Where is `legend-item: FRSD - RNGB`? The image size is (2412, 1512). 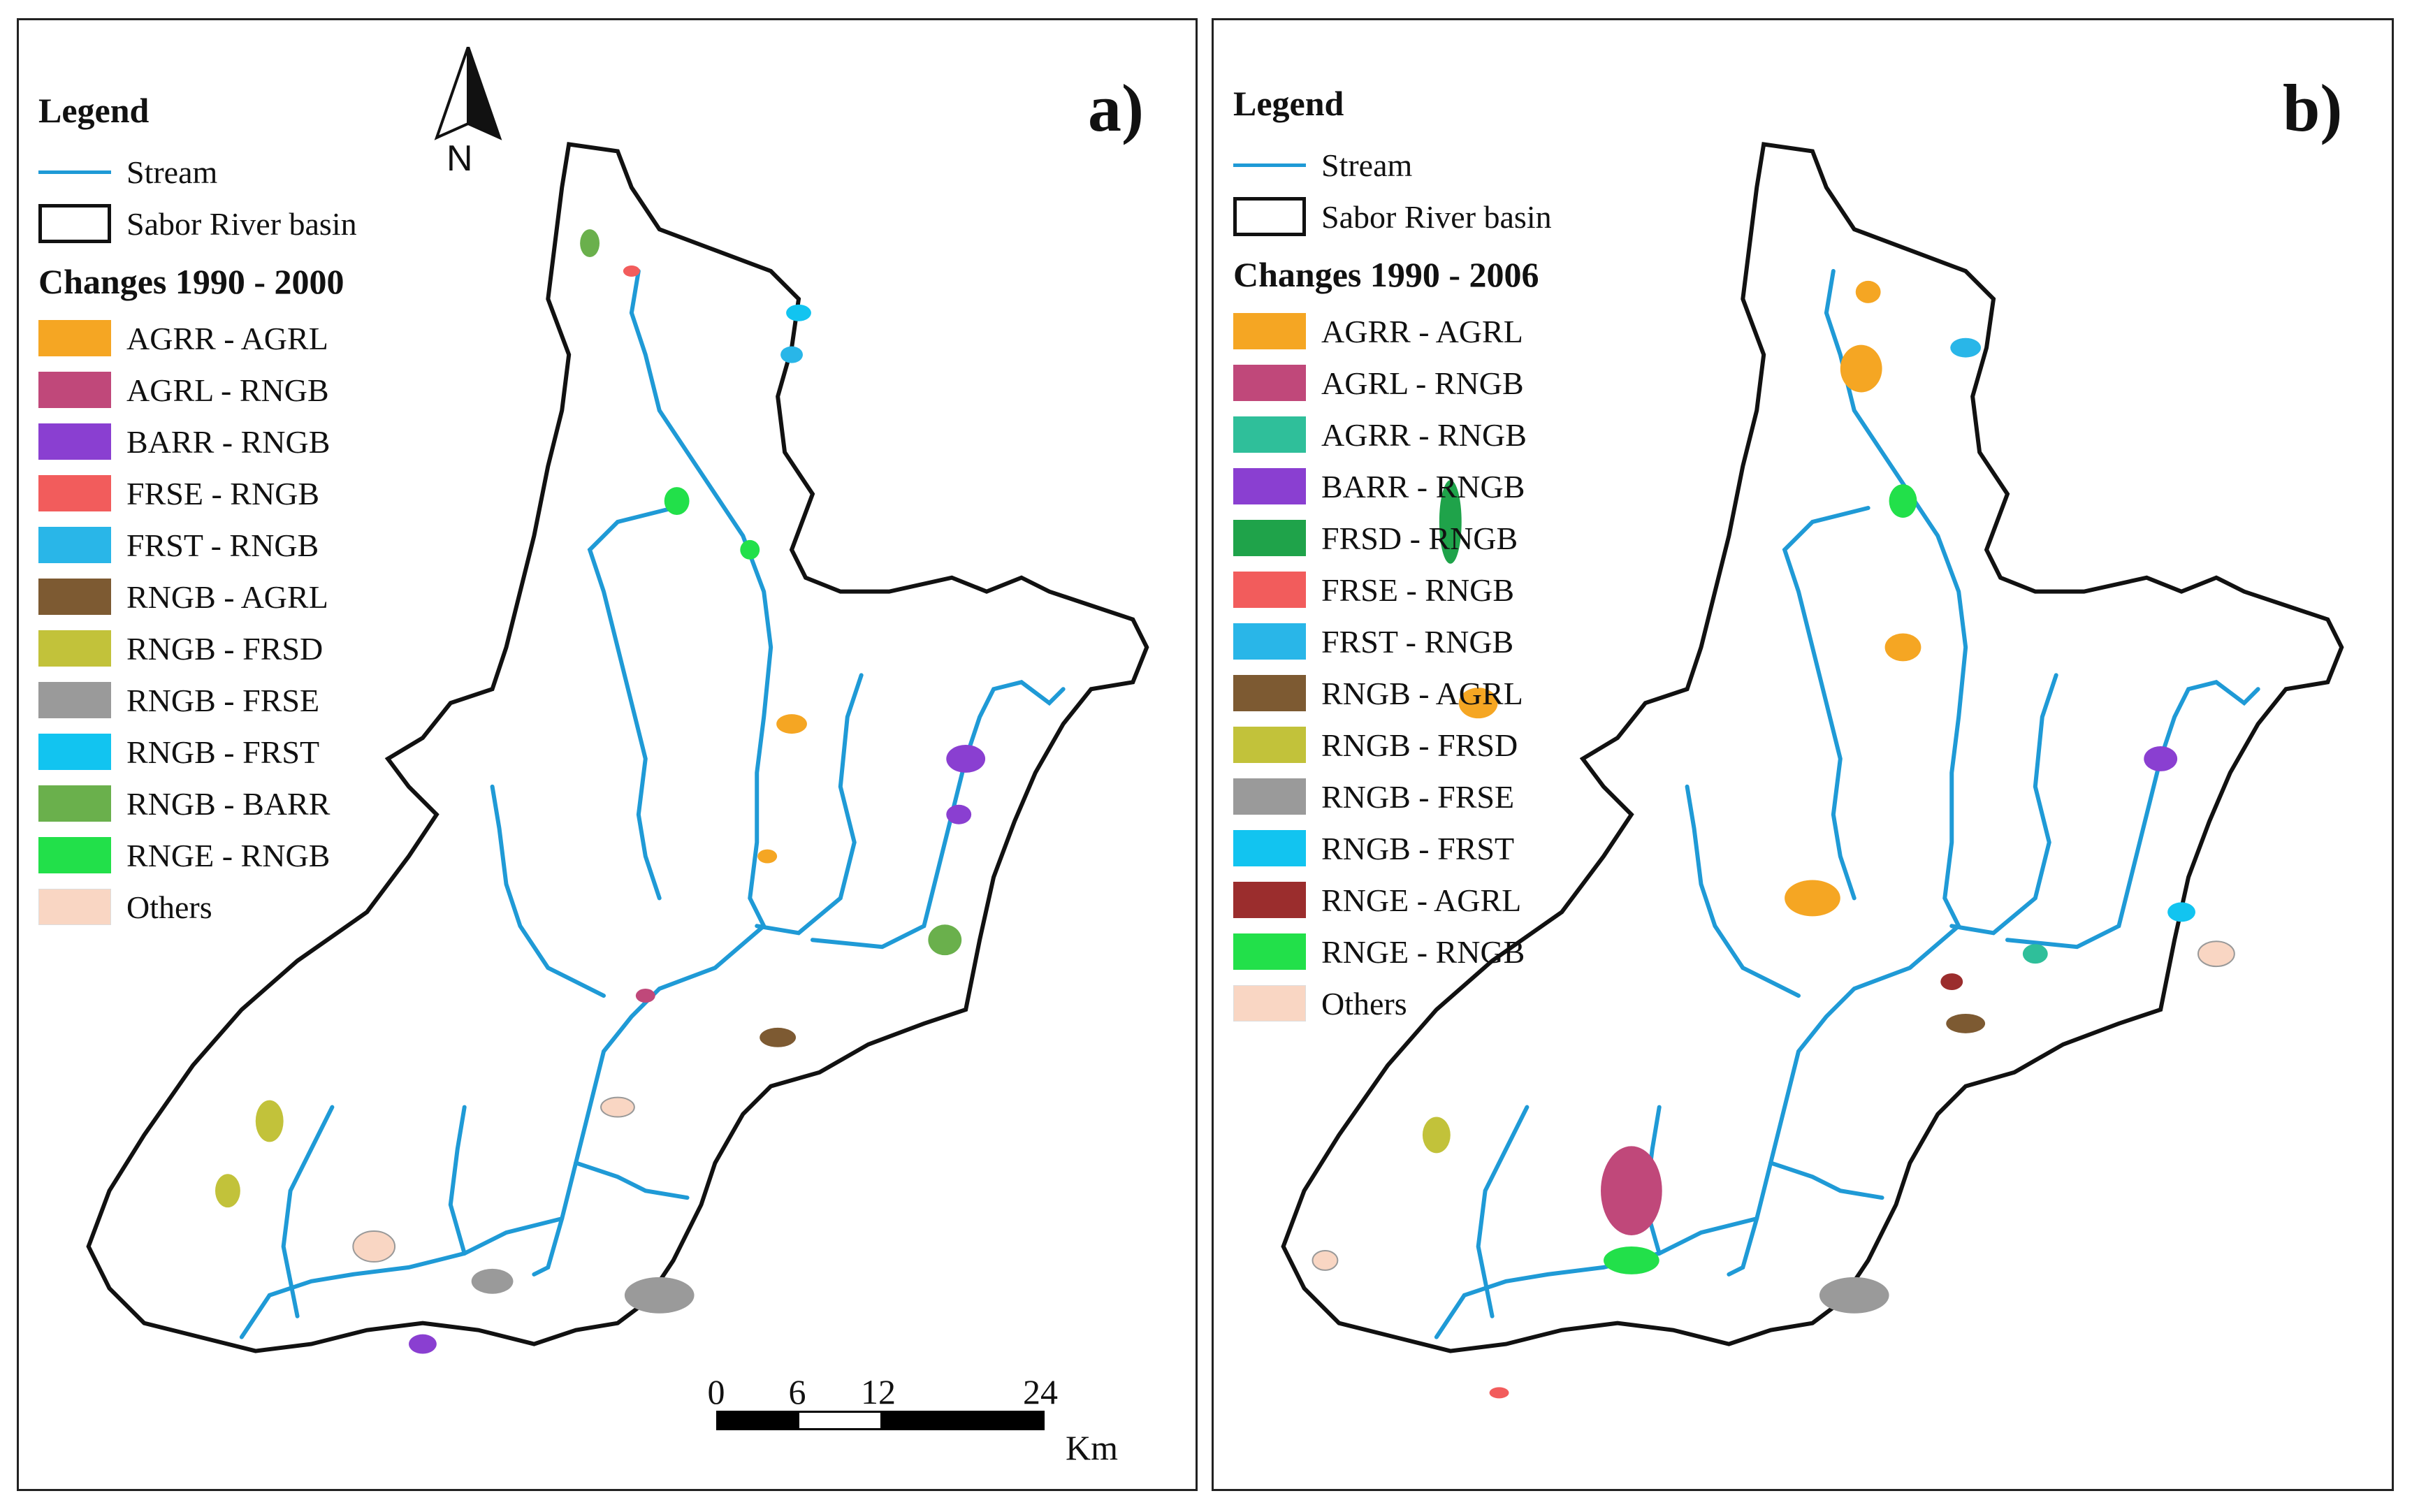 legend-item: FRSD - RNGB is located at coordinates (1392, 538).